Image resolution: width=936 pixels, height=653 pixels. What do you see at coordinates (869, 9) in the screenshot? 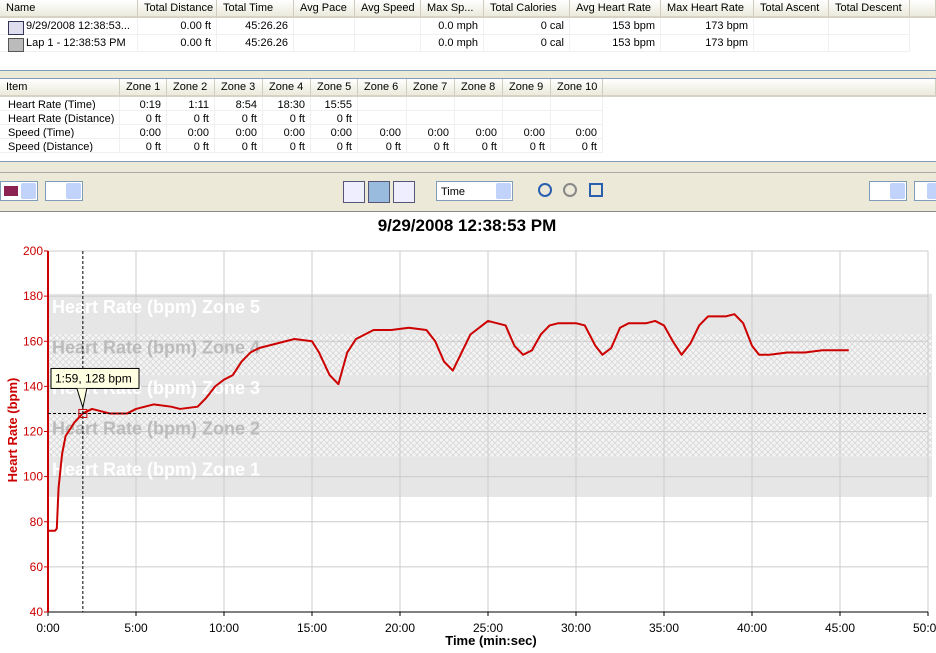
I see `column-header: Total Descent` at bounding box center [869, 9].